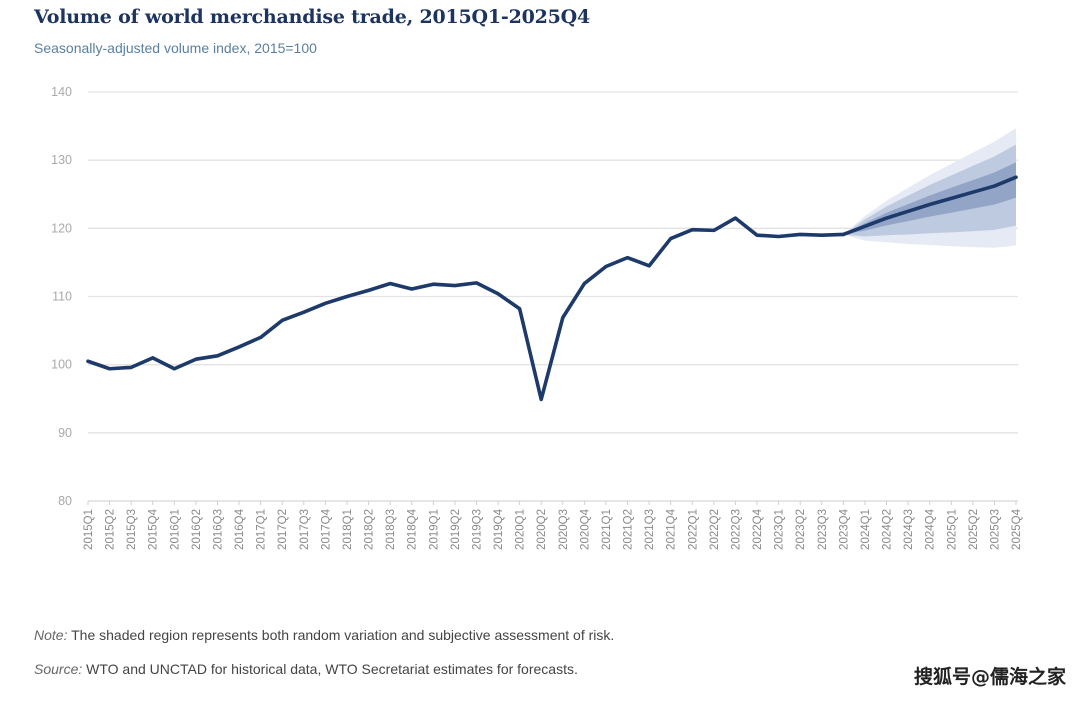 Image resolution: width=1080 pixels, height=701 pixels. I want to click on x-tick-label: 2015Q2, so click(111, 529).